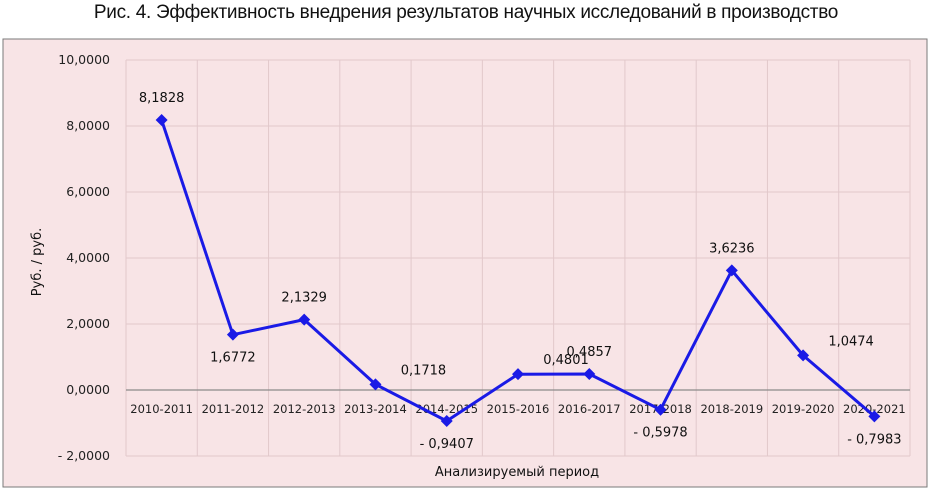 The height and width of the screenshot is (490, 932). What do you see at coordinates (566, 360) in the screenshot?
I see `data-label: 0,4801` at bounding box center [566, 360].